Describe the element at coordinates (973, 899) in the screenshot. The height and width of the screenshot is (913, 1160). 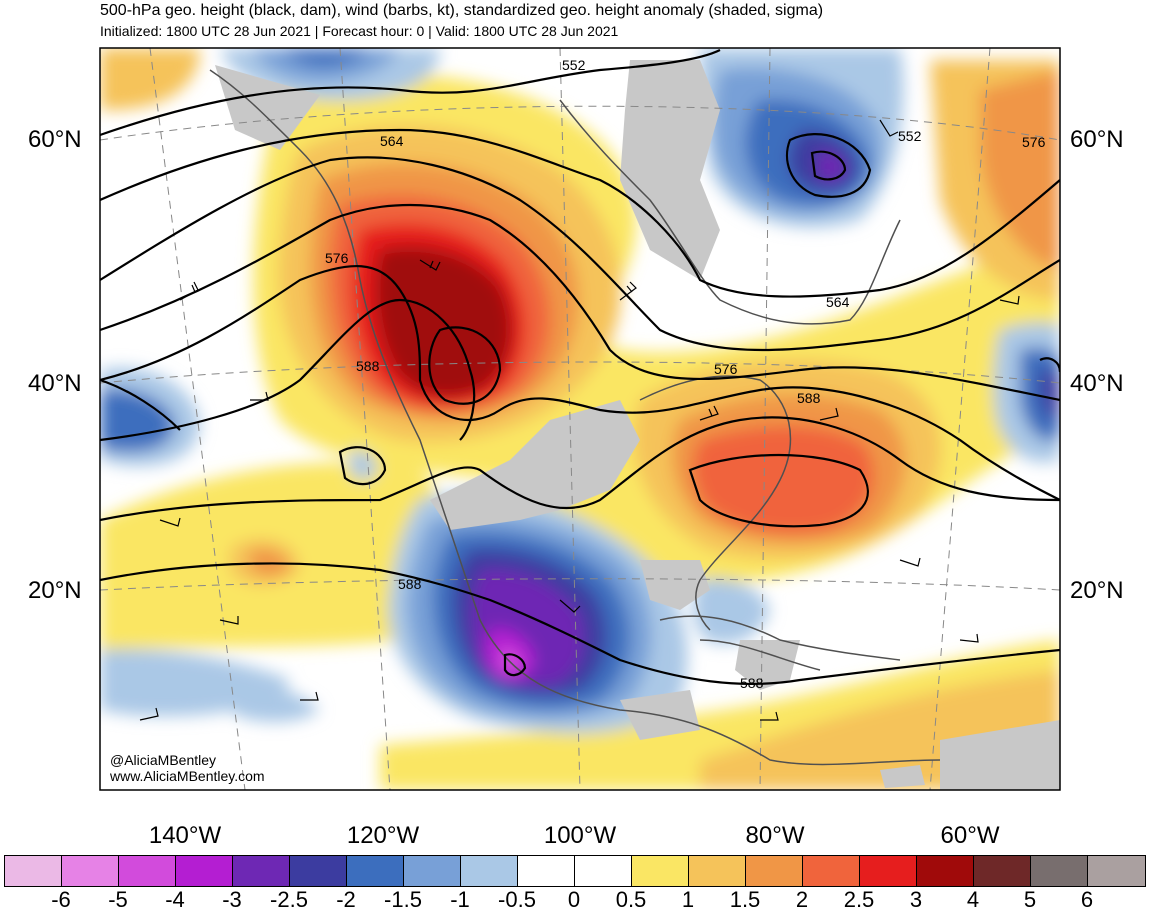
I see `colorbar-tick-label: 4` at that location.